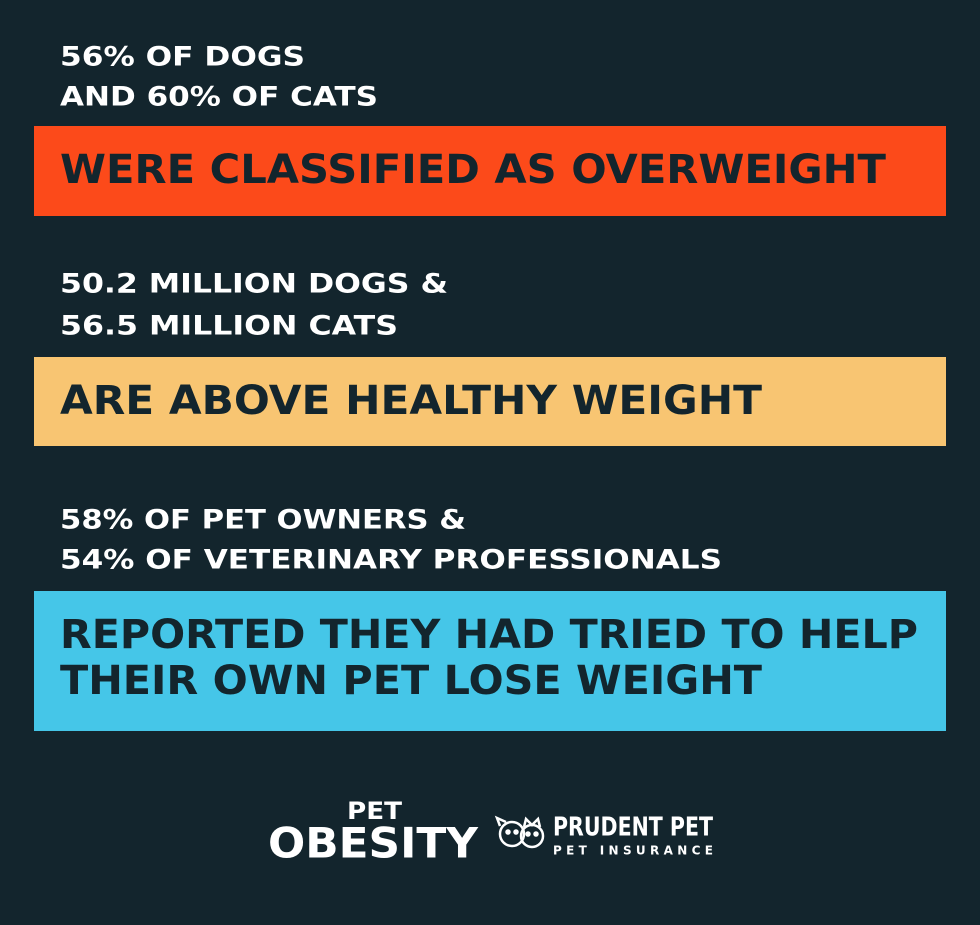 The height and width of the screenshot is (925, 980). What do you see at coordinates (411, 681) in the screenshot?
I see `banner-text: THEIR OWN PET LOSE WEIGHT` at bounding box center [411, 681].